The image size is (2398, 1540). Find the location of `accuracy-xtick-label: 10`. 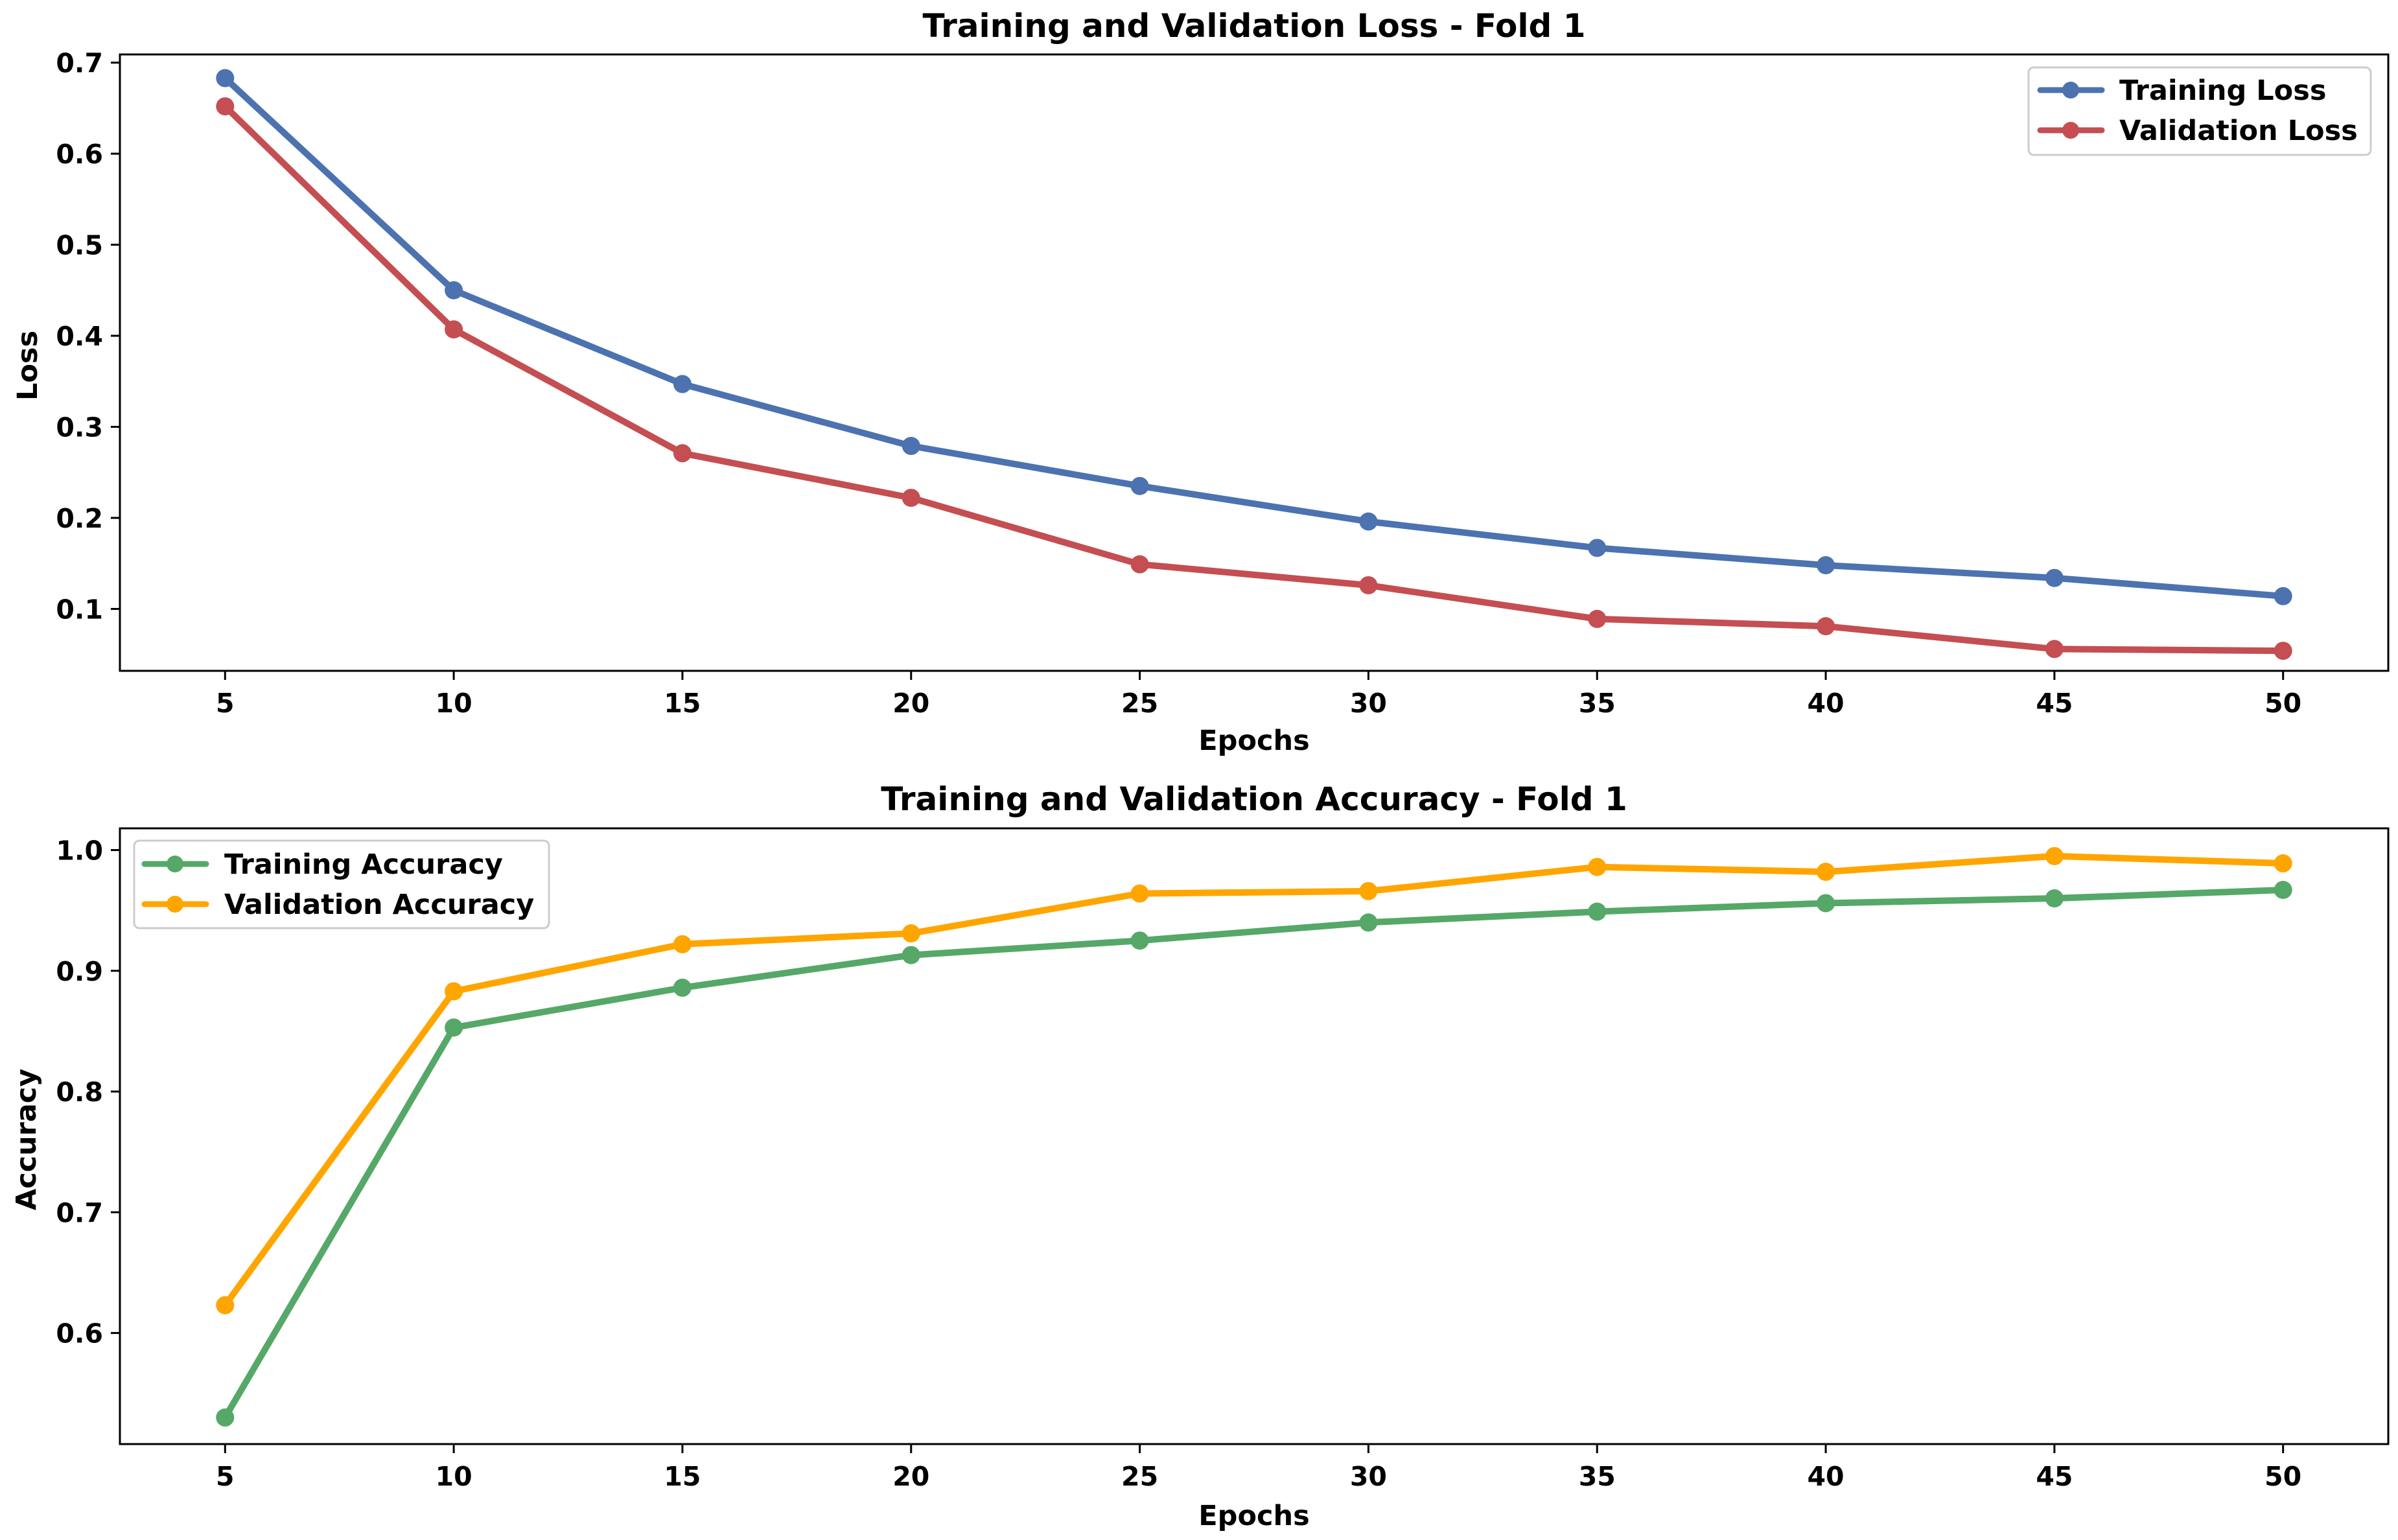

accuracy-xtick-label: 10 is located at coordinates (454, 1476).